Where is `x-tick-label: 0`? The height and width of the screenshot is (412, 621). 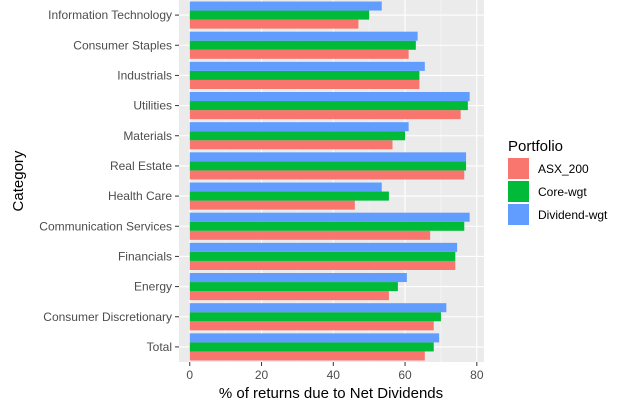
x-tick-label: 0 is located at coordinates (189, 375).